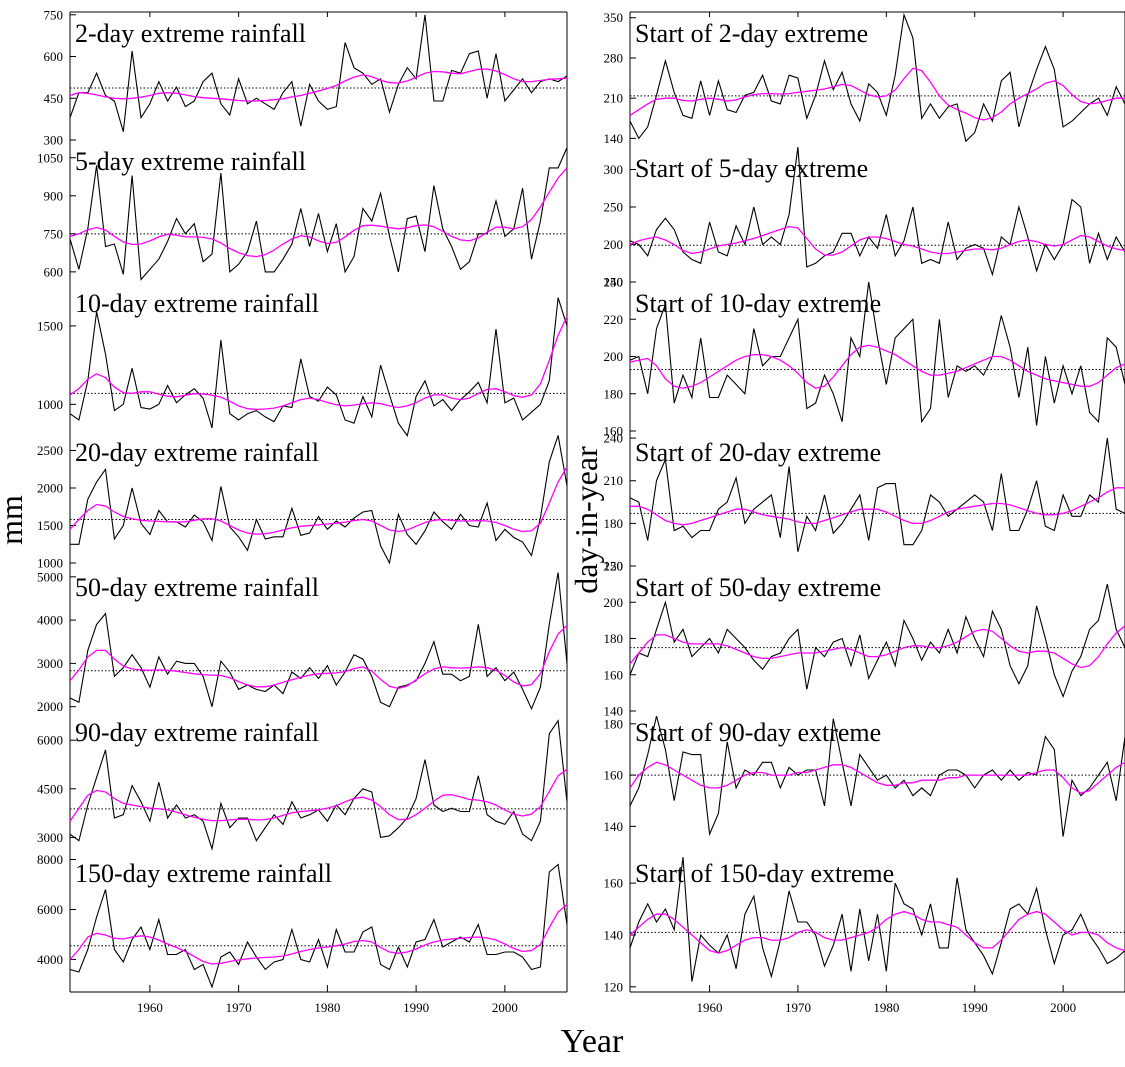 The image size is (1125, 1067). What do you see at coordinates (50, 525) in the screenshot?
I see `y-tick-label: 1500` at bounding box center [50, 525].